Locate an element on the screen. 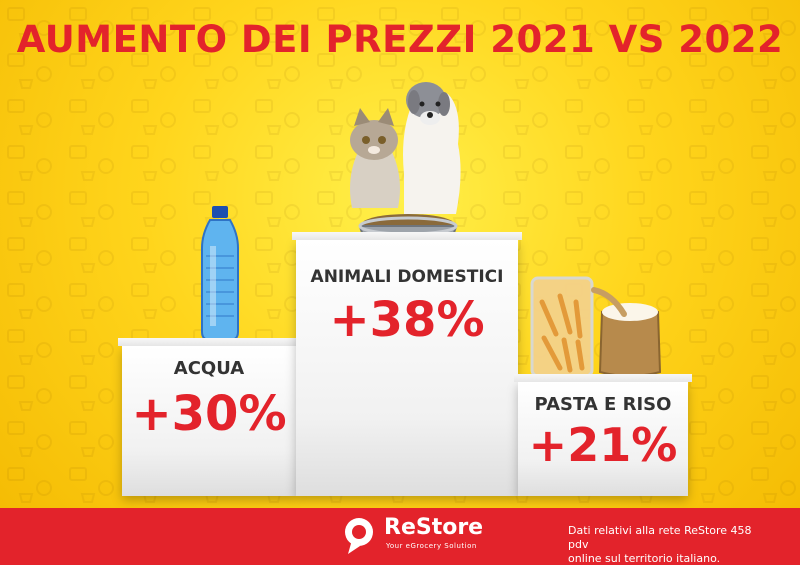  brand-tagline: Your eGrocery Solution is located at coordinates (431, 546).